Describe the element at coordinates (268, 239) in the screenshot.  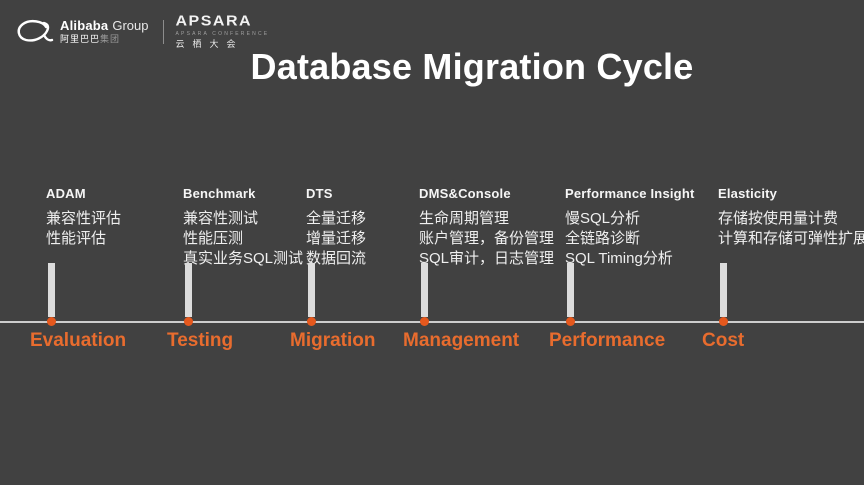
I see `feature-list: 兼容性测试 性能压测 真实业务SQL测试` at that location.